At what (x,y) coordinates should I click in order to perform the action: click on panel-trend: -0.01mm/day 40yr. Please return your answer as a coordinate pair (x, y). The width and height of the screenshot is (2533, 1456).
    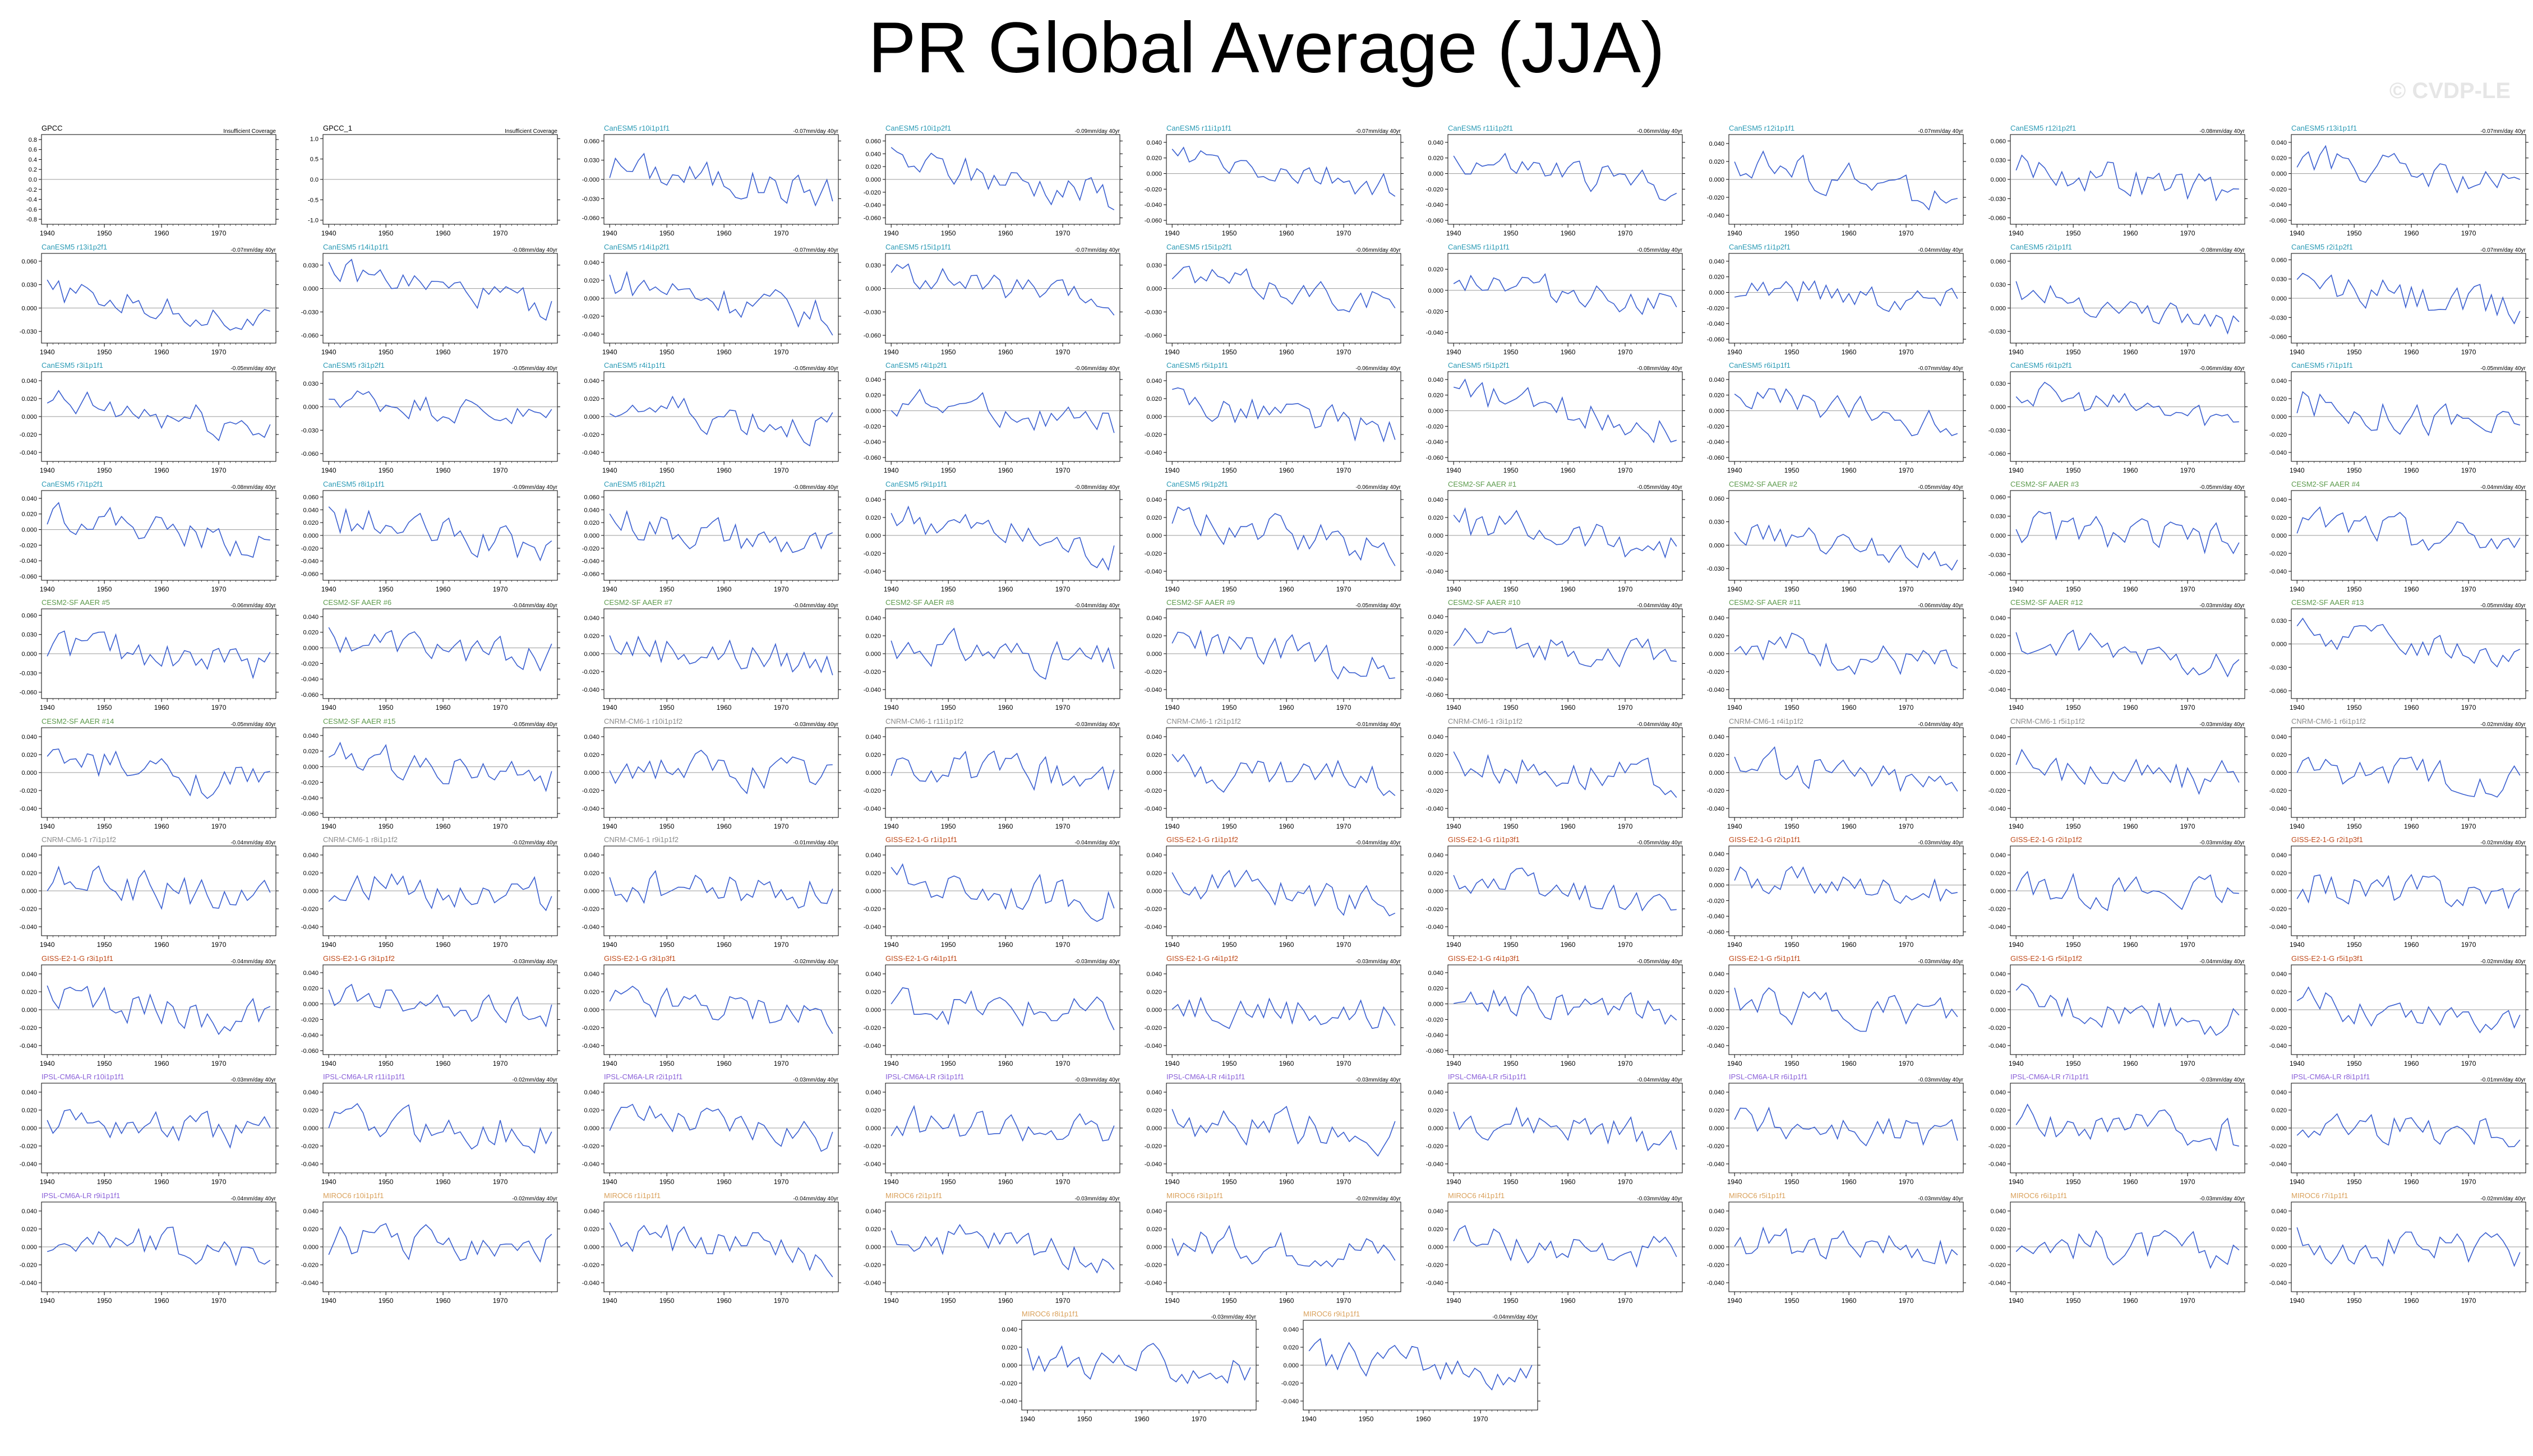
    Looking at the image, I should click on (816, 843).